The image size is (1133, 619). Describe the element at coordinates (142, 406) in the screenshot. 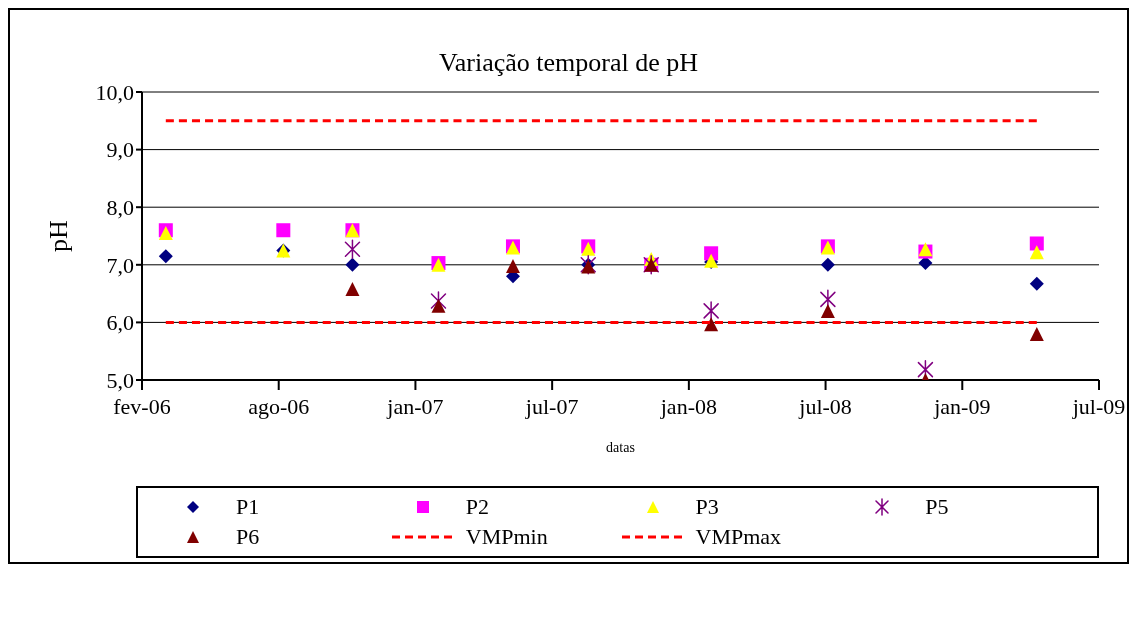

I see `x-tick-label: fev-06` at that location.